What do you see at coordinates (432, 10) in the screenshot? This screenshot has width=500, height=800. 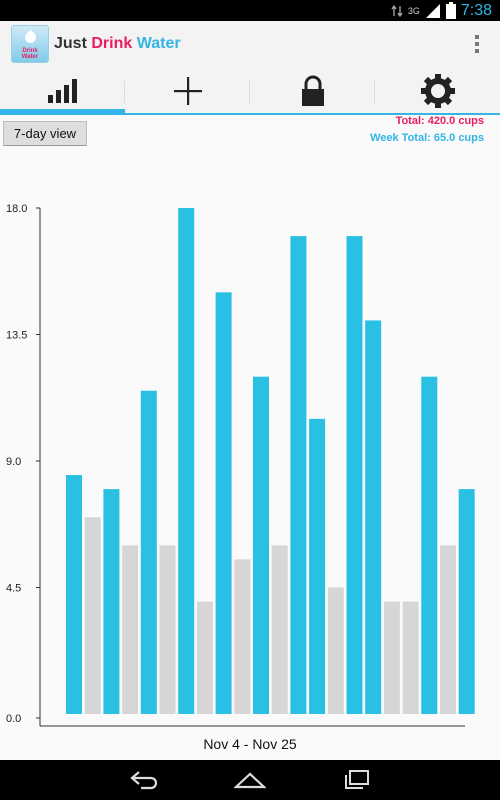 I see `signal-icon` at bounding box center [432, 10].